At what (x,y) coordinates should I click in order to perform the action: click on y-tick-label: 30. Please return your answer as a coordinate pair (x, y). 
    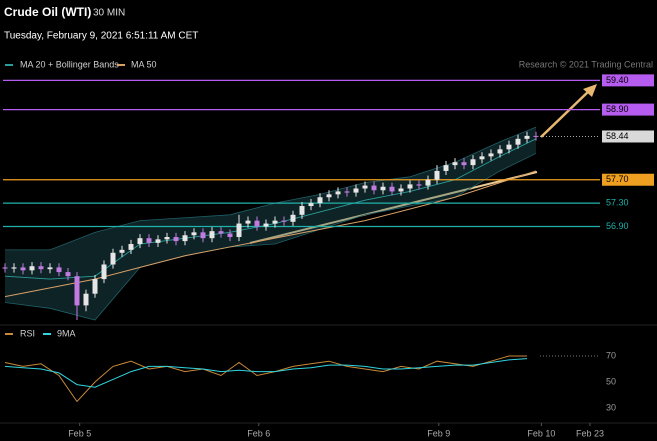
    Looking at the image, I should click on (611, 407).